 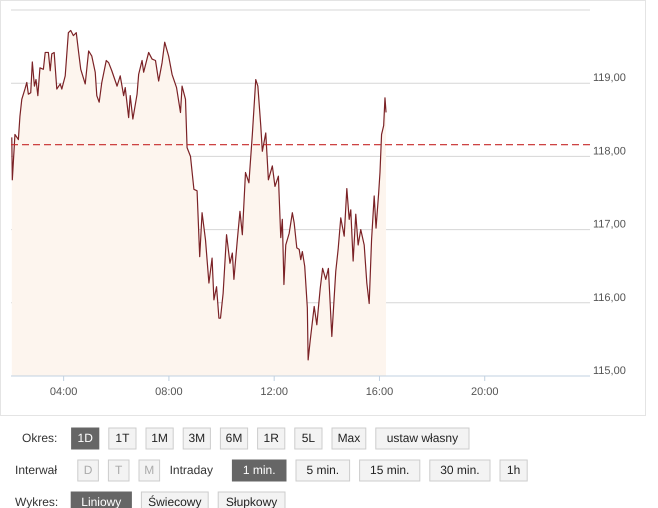 What do you see at coordinates (149, 471) in the screenshot?
I see `button: M` at bounding box center [149, 471].